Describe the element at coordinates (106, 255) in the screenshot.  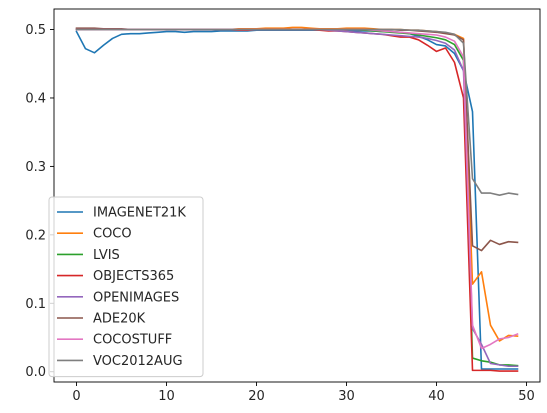
I see `legend-label-lvis: LVIS` at that location.